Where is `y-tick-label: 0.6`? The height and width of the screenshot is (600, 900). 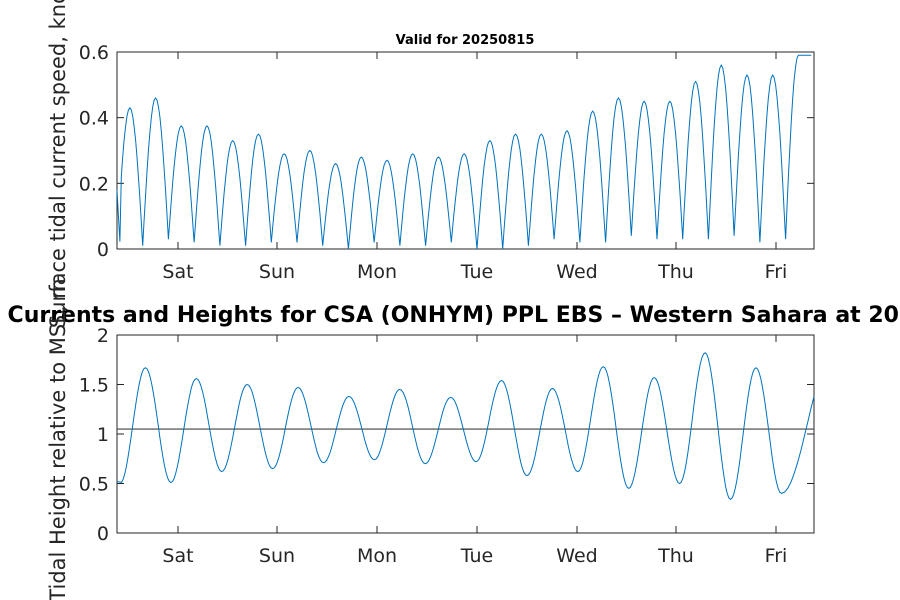
y-tick-label: 0.6 is located at coordinates (94, 53).